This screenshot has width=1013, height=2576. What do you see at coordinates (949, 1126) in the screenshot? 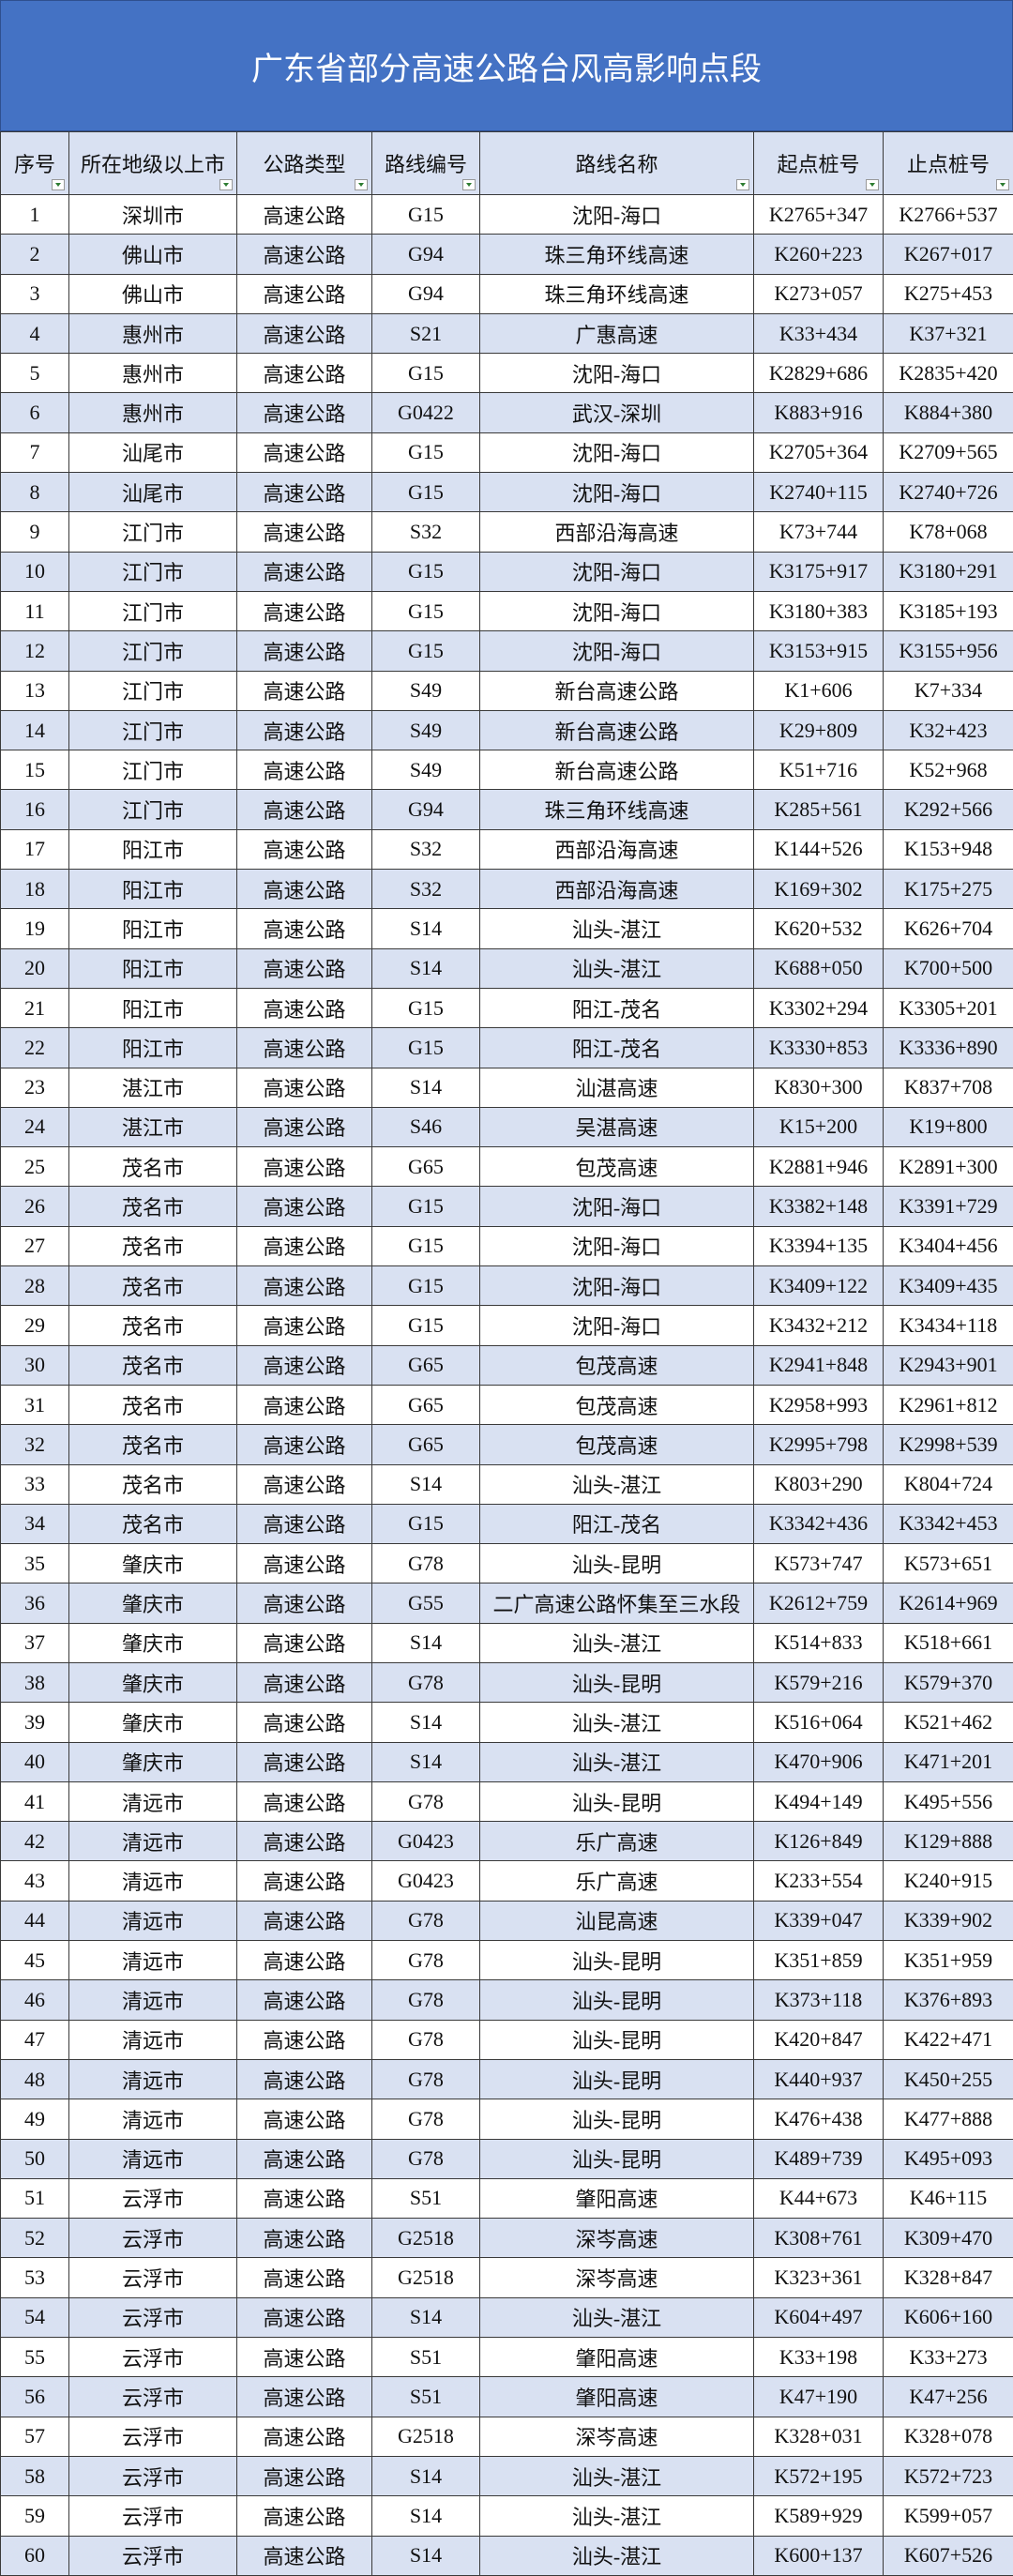
I see `table-cell: K19+800` at bounding box center [949, 1126].